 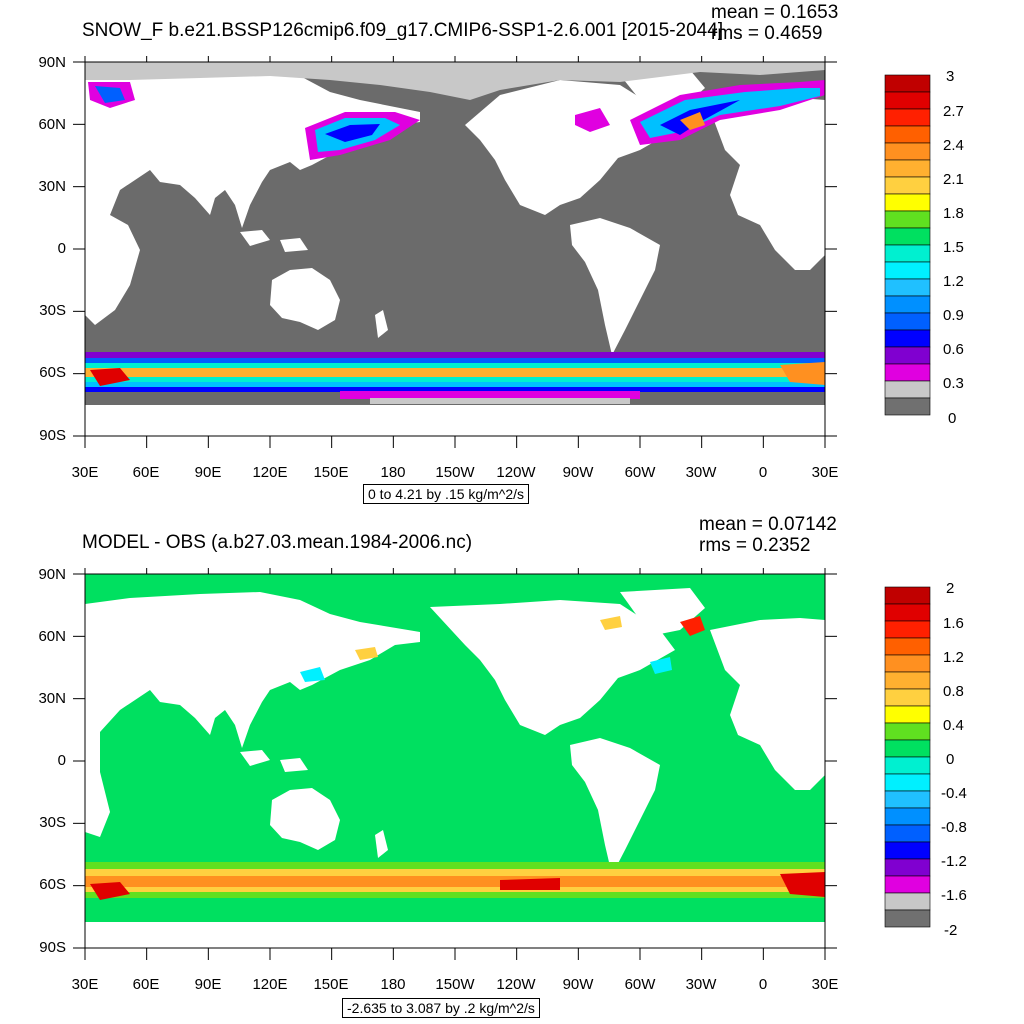 What do you see at coordinates (640, 984) in the screenshot?
I see `bottom-lon-label: 60W` at bounding box center [640, 984].